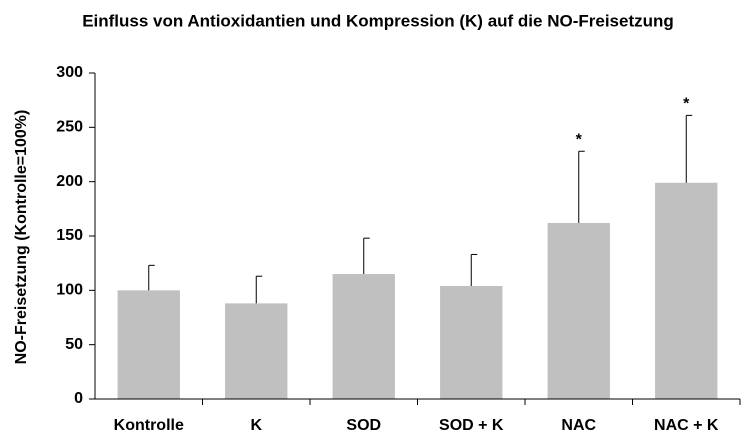 The image size is (744, 439). Describe the element at coordinates (69, 290) in the screenshot. I see `y-tick-label: 100` at that location.